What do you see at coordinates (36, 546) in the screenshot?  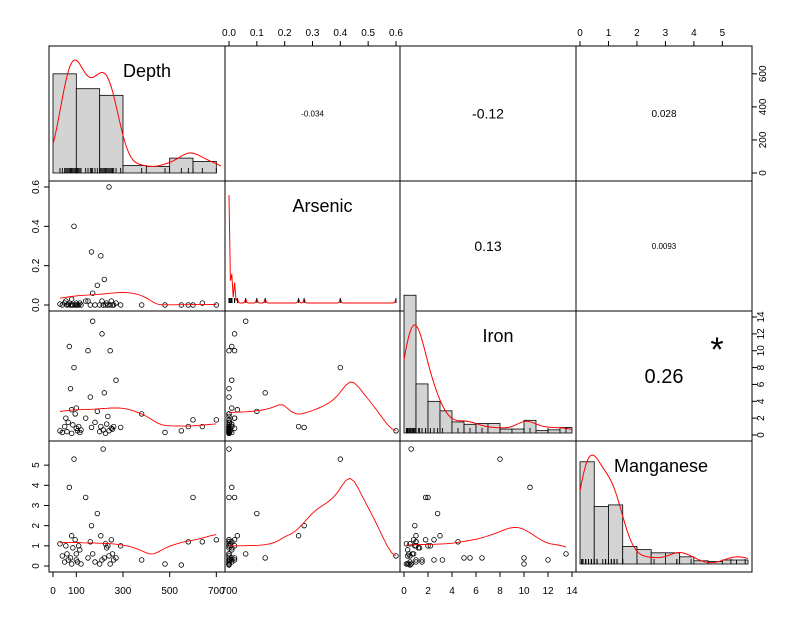 I see `axis-tick-label: 1` at bounding box center [36, 546].